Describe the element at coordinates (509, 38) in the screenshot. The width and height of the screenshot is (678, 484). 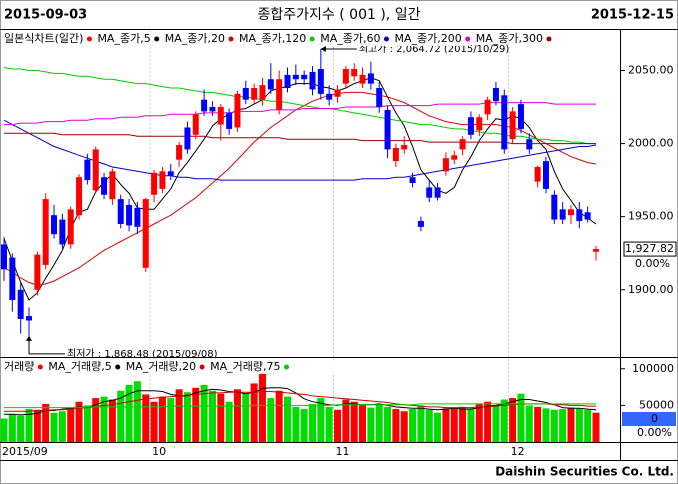
I see `legend-label: MA_종가,300` at that location.